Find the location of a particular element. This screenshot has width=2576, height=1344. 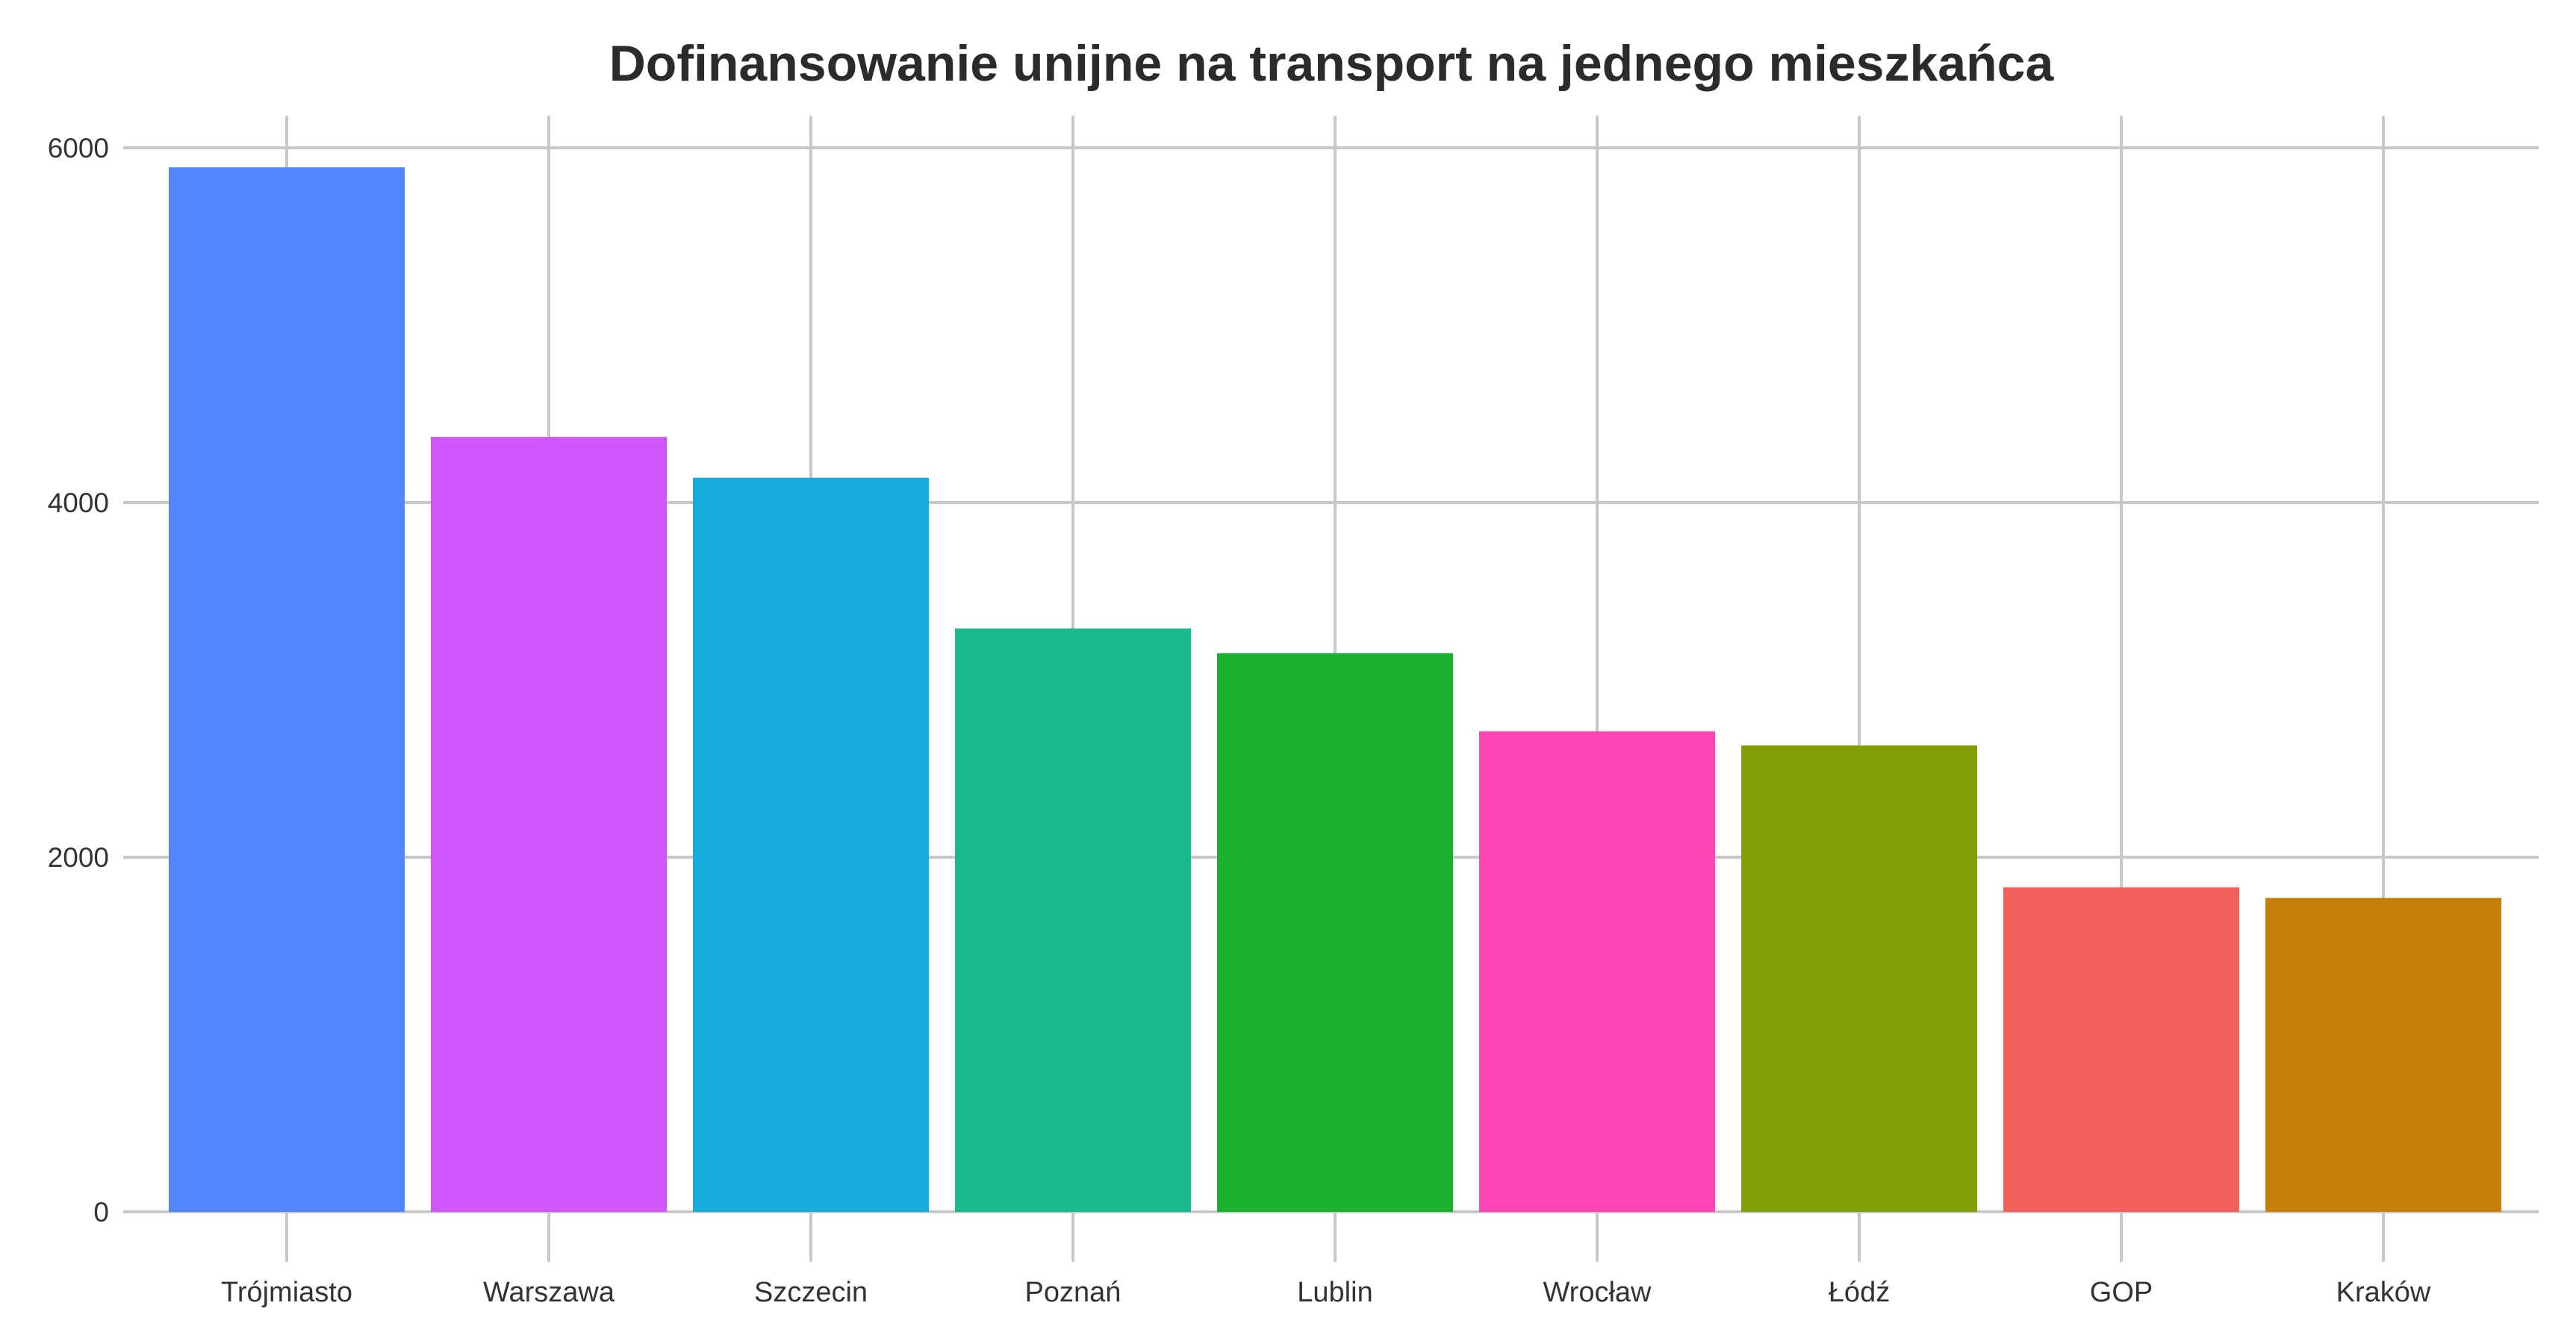

x-tick-label: Łódź is located at coordinates (1859, 1292).